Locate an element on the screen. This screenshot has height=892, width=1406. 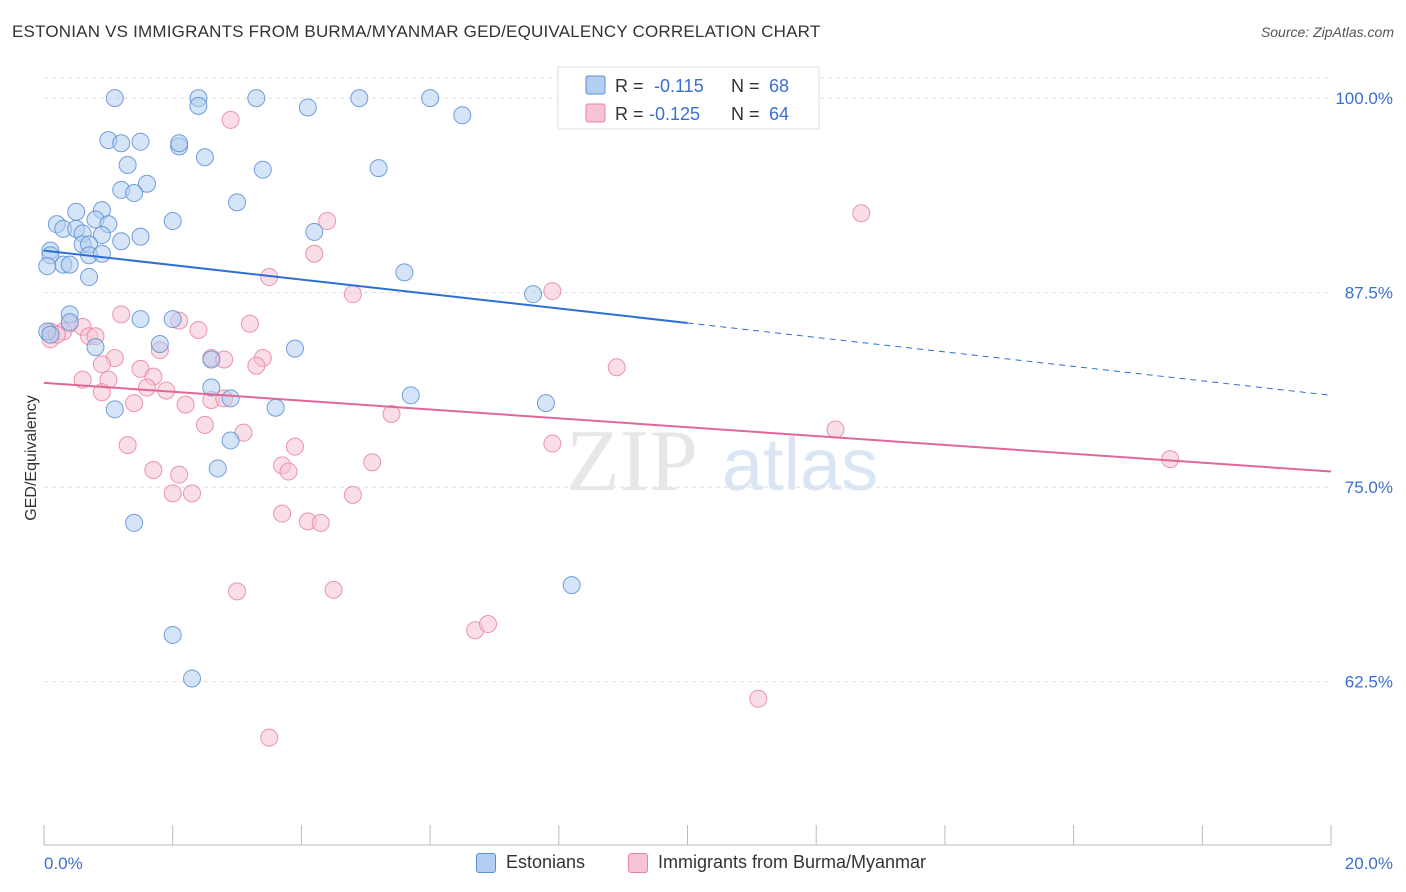
y-tick-label: 62.5% is located at coordinates (1369, 682).